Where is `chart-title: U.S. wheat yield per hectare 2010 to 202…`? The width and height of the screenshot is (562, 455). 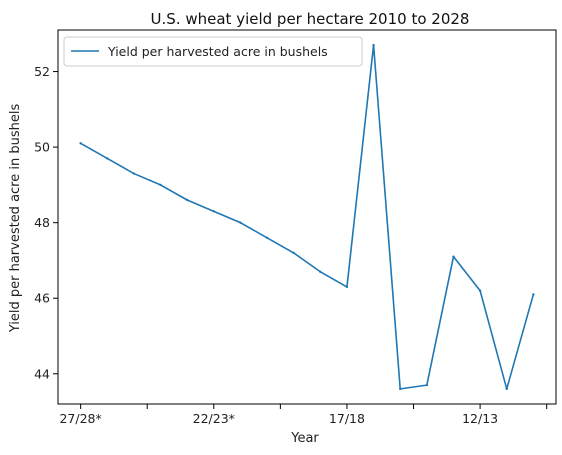
chart-title: U.S. wheat yield per hectare 2010 to 202… is located at coordinates (310, 19).